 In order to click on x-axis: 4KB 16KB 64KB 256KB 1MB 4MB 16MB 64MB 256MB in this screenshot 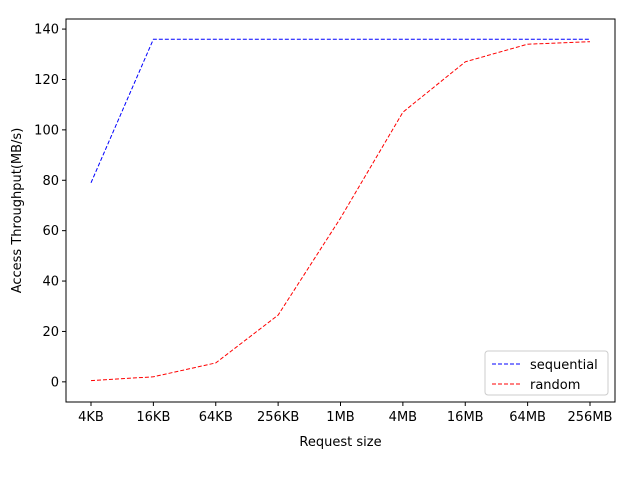, I will do `click(345, 413)`.